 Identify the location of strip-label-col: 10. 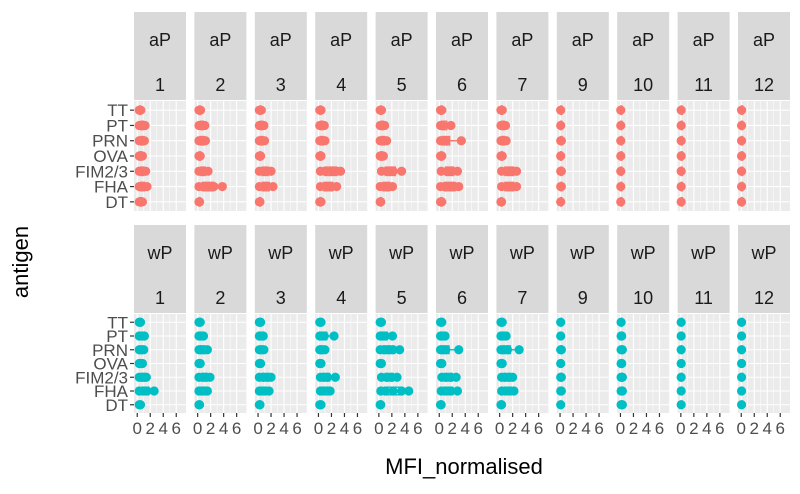
(643, 85).